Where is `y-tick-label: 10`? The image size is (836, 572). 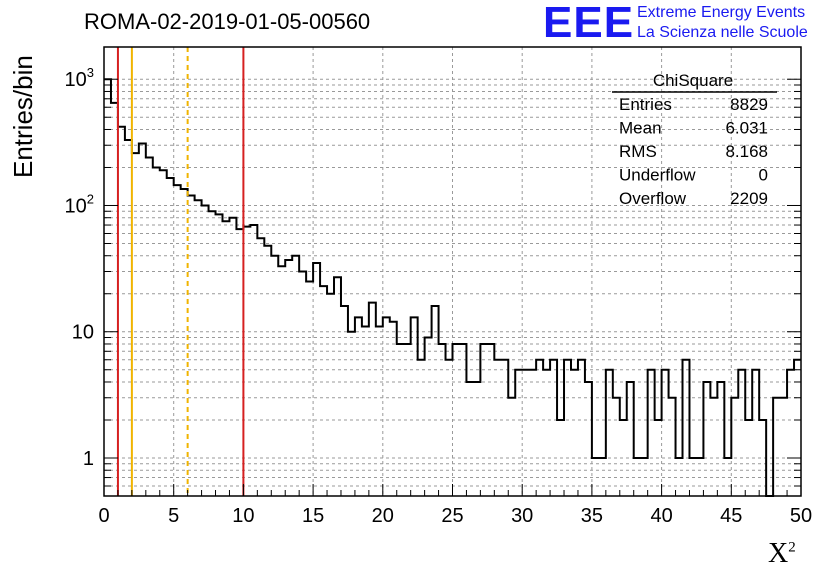
y-tick-label: 10 is located at coordinates (83, 333).